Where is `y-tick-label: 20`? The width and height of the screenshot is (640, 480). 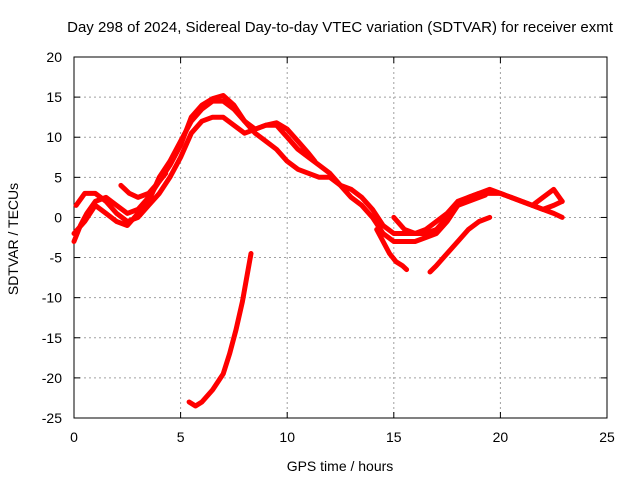 y-tick-label: 20 is located at coordinates (54, 57).